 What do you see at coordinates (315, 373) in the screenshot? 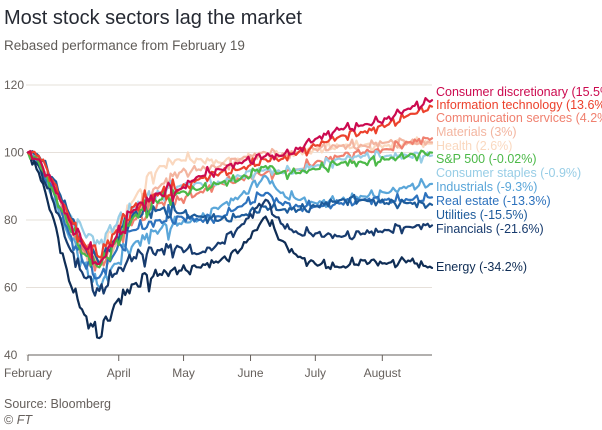
I see `x-tick-label-july: July` at bounding box center [315, 373].